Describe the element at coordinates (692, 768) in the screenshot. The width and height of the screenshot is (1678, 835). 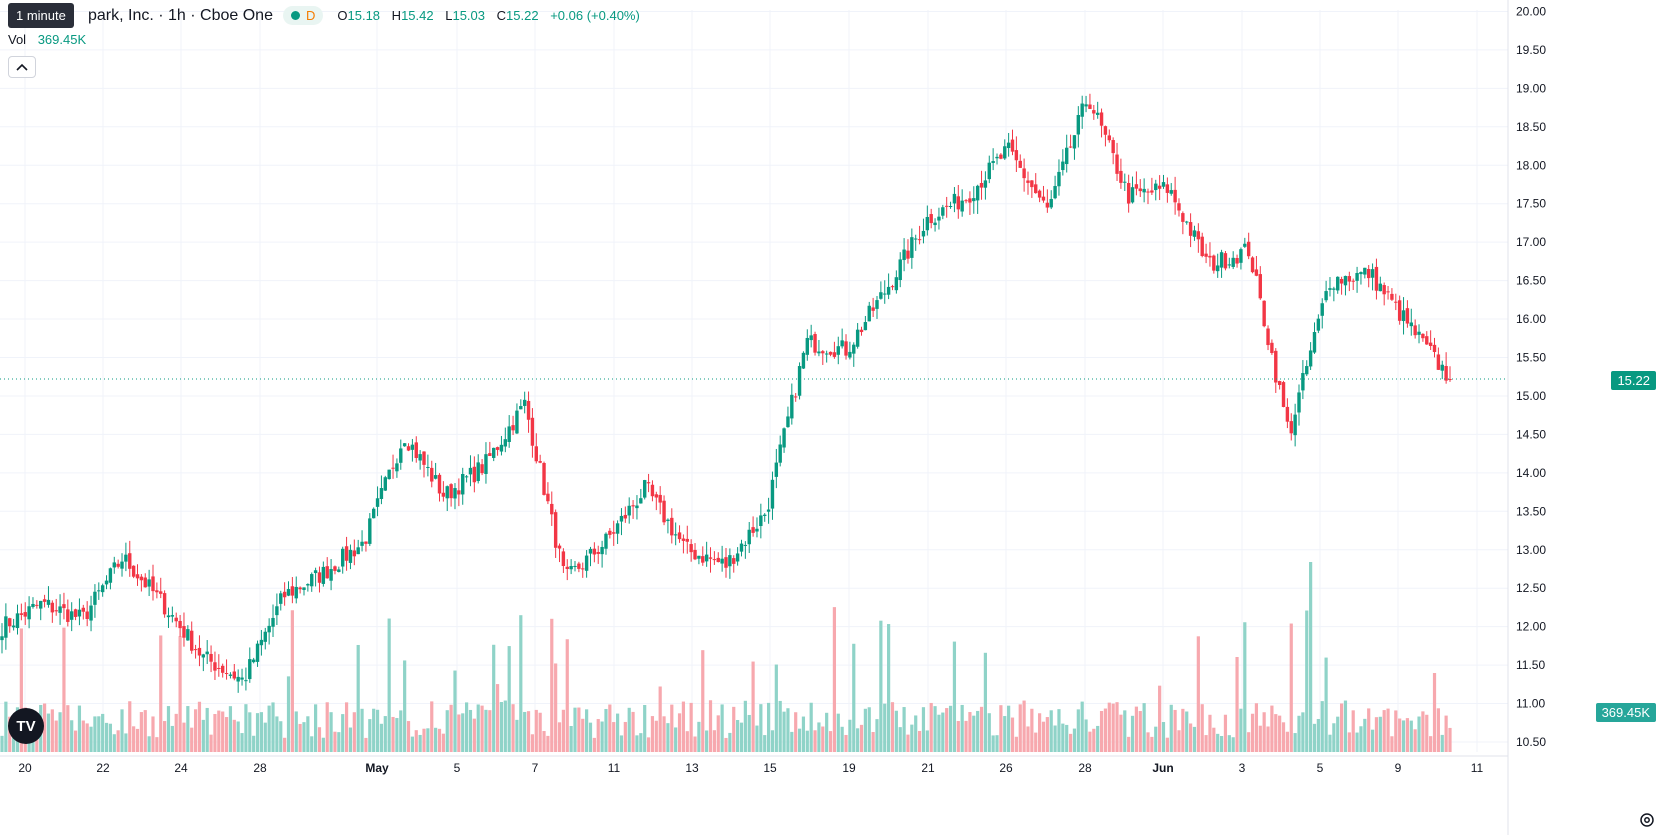
I see `x-tick-label: 13` at that location.